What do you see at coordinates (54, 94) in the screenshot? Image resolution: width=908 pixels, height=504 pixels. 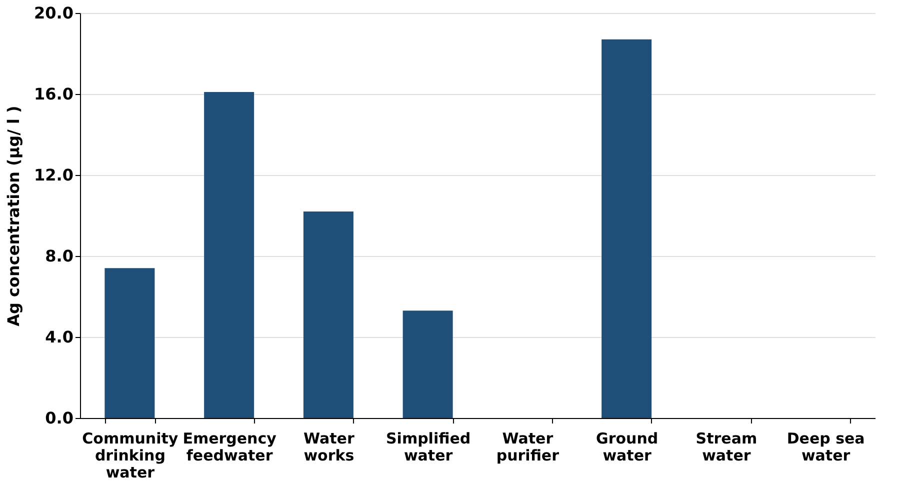 I see `y-tick-label: 16.0` at bounding box center [54, 94].